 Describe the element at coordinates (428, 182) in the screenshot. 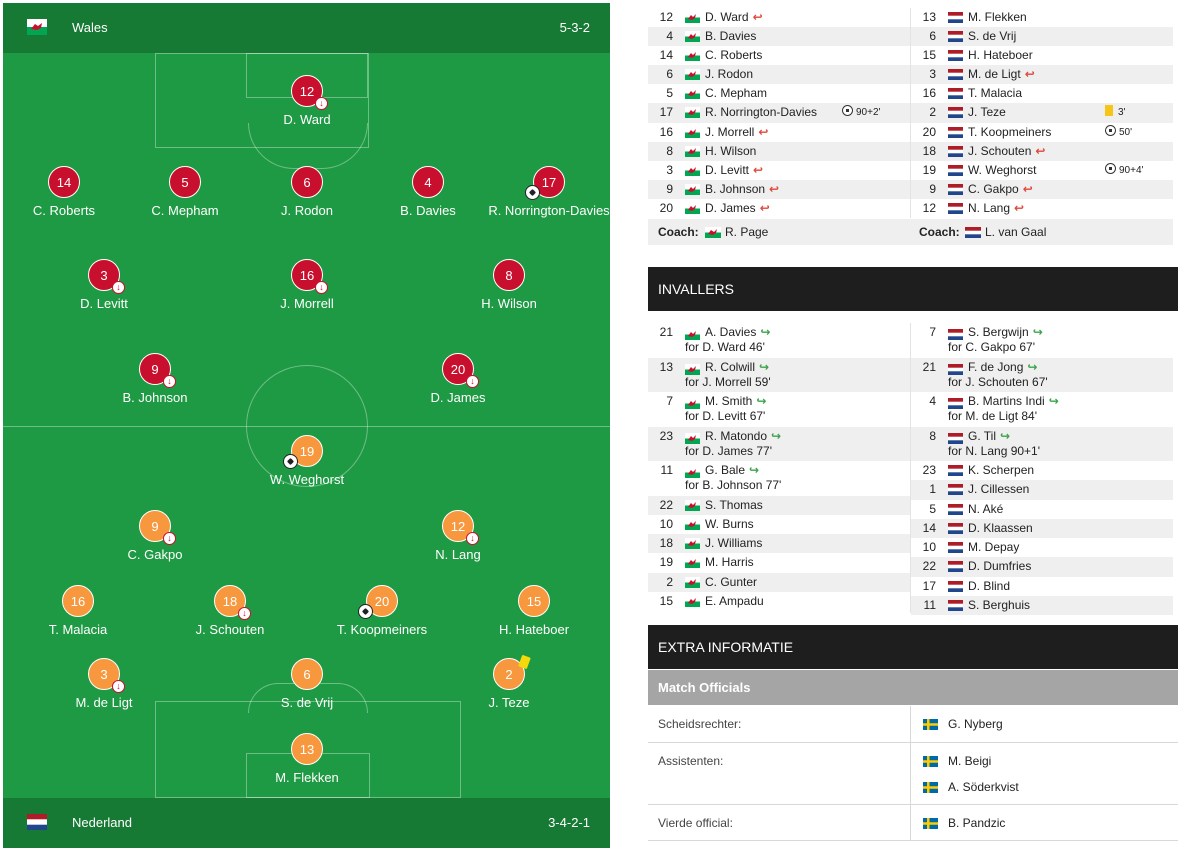

I see `player-number: 4` at that location.